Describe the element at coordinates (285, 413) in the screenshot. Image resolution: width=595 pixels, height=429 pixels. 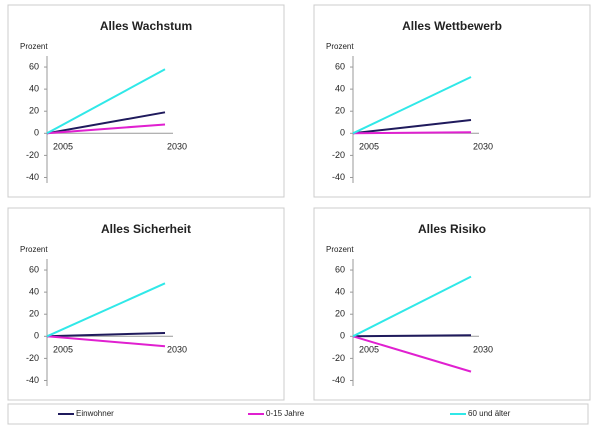
I see `legend-label: 0-15 Jahre` at that location.